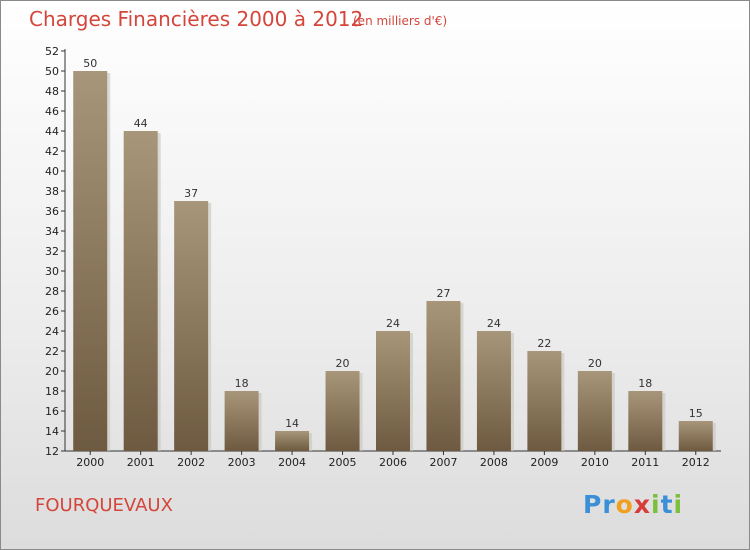 This screenshot has height=550, width=750. I want to click on chart-title: Charges Financières 2000 à 2012, so click(196, 19).